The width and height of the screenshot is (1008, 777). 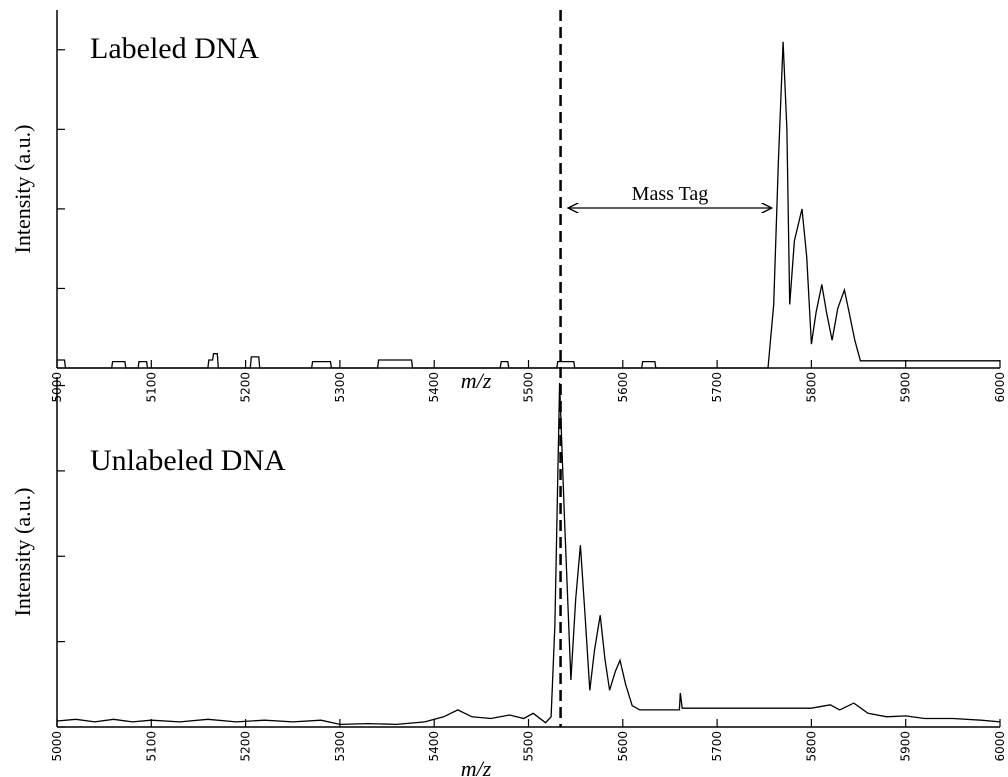 I want to click on panel-title: Unlabeled DNA, so click(x=188, y=460).